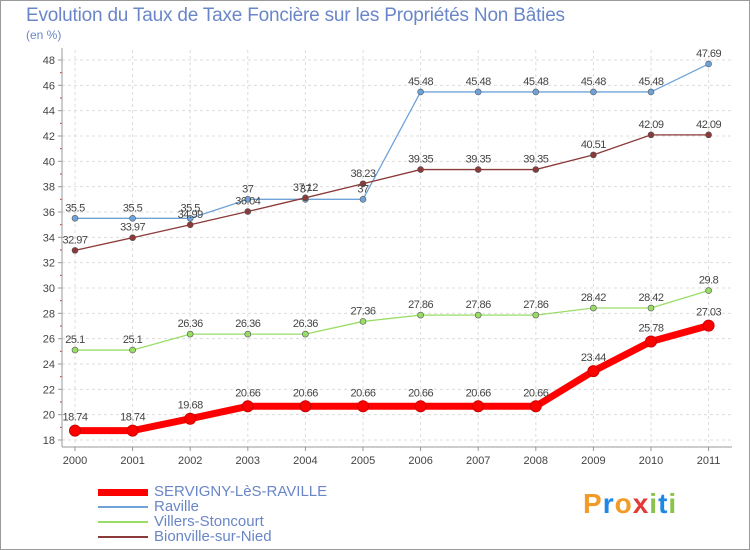 The width and height of the screenshot is (750, 550). I want to click on y-tick-label: 32, so click(49, 264).